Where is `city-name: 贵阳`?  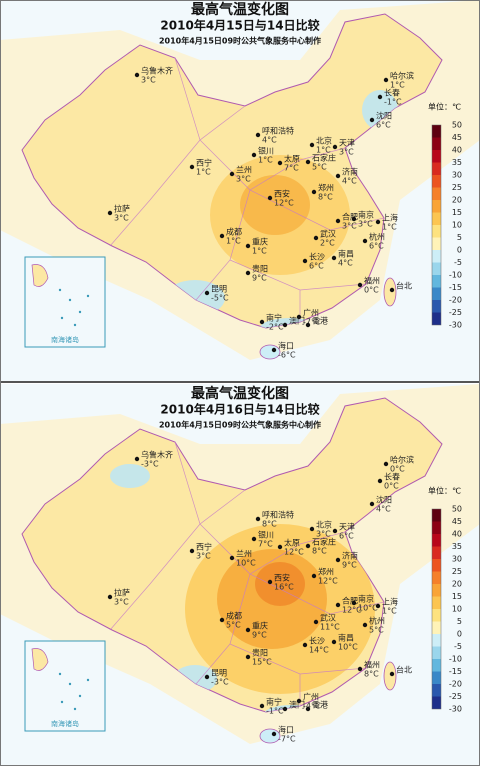 city-name: 贵阳 is located at coordinates (260, 269).